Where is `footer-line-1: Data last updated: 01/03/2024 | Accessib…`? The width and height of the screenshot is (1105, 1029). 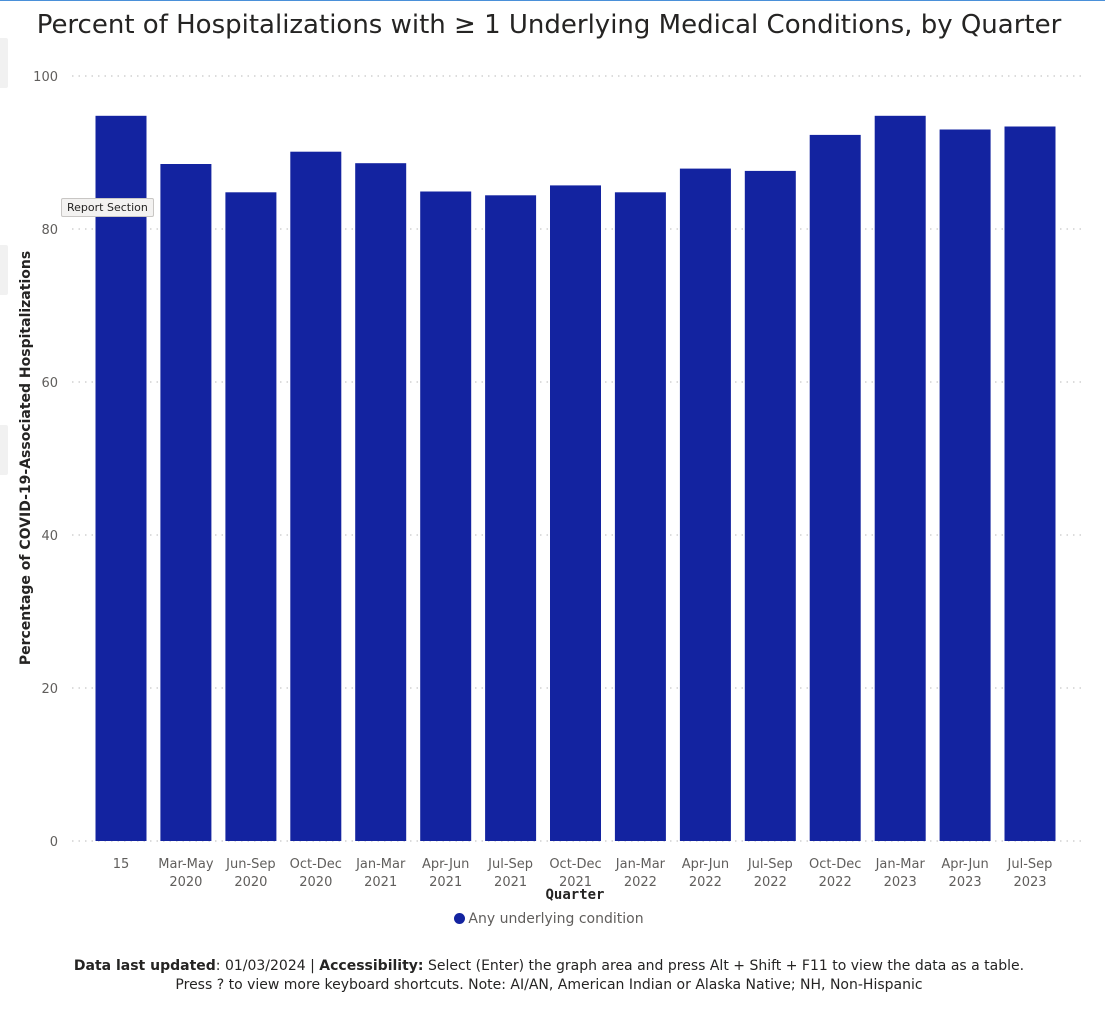
footer-line-1: Data last updated: 01/03/2024 | Accessib… is located at coordinates (549, 966).